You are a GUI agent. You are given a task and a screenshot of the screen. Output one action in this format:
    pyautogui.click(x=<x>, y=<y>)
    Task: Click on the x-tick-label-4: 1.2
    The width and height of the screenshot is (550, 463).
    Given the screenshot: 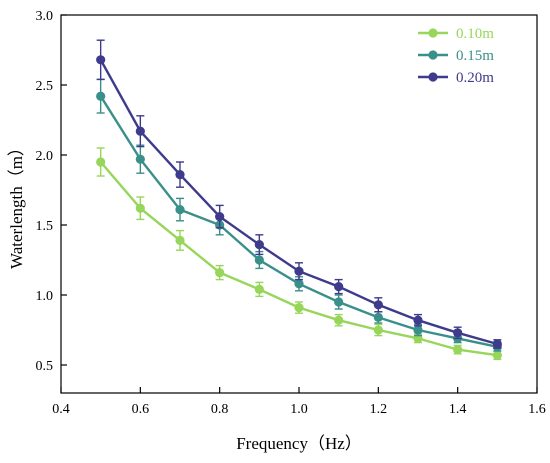 What is the action you would take?
    pyautogui.click(x=379, y=409)
    